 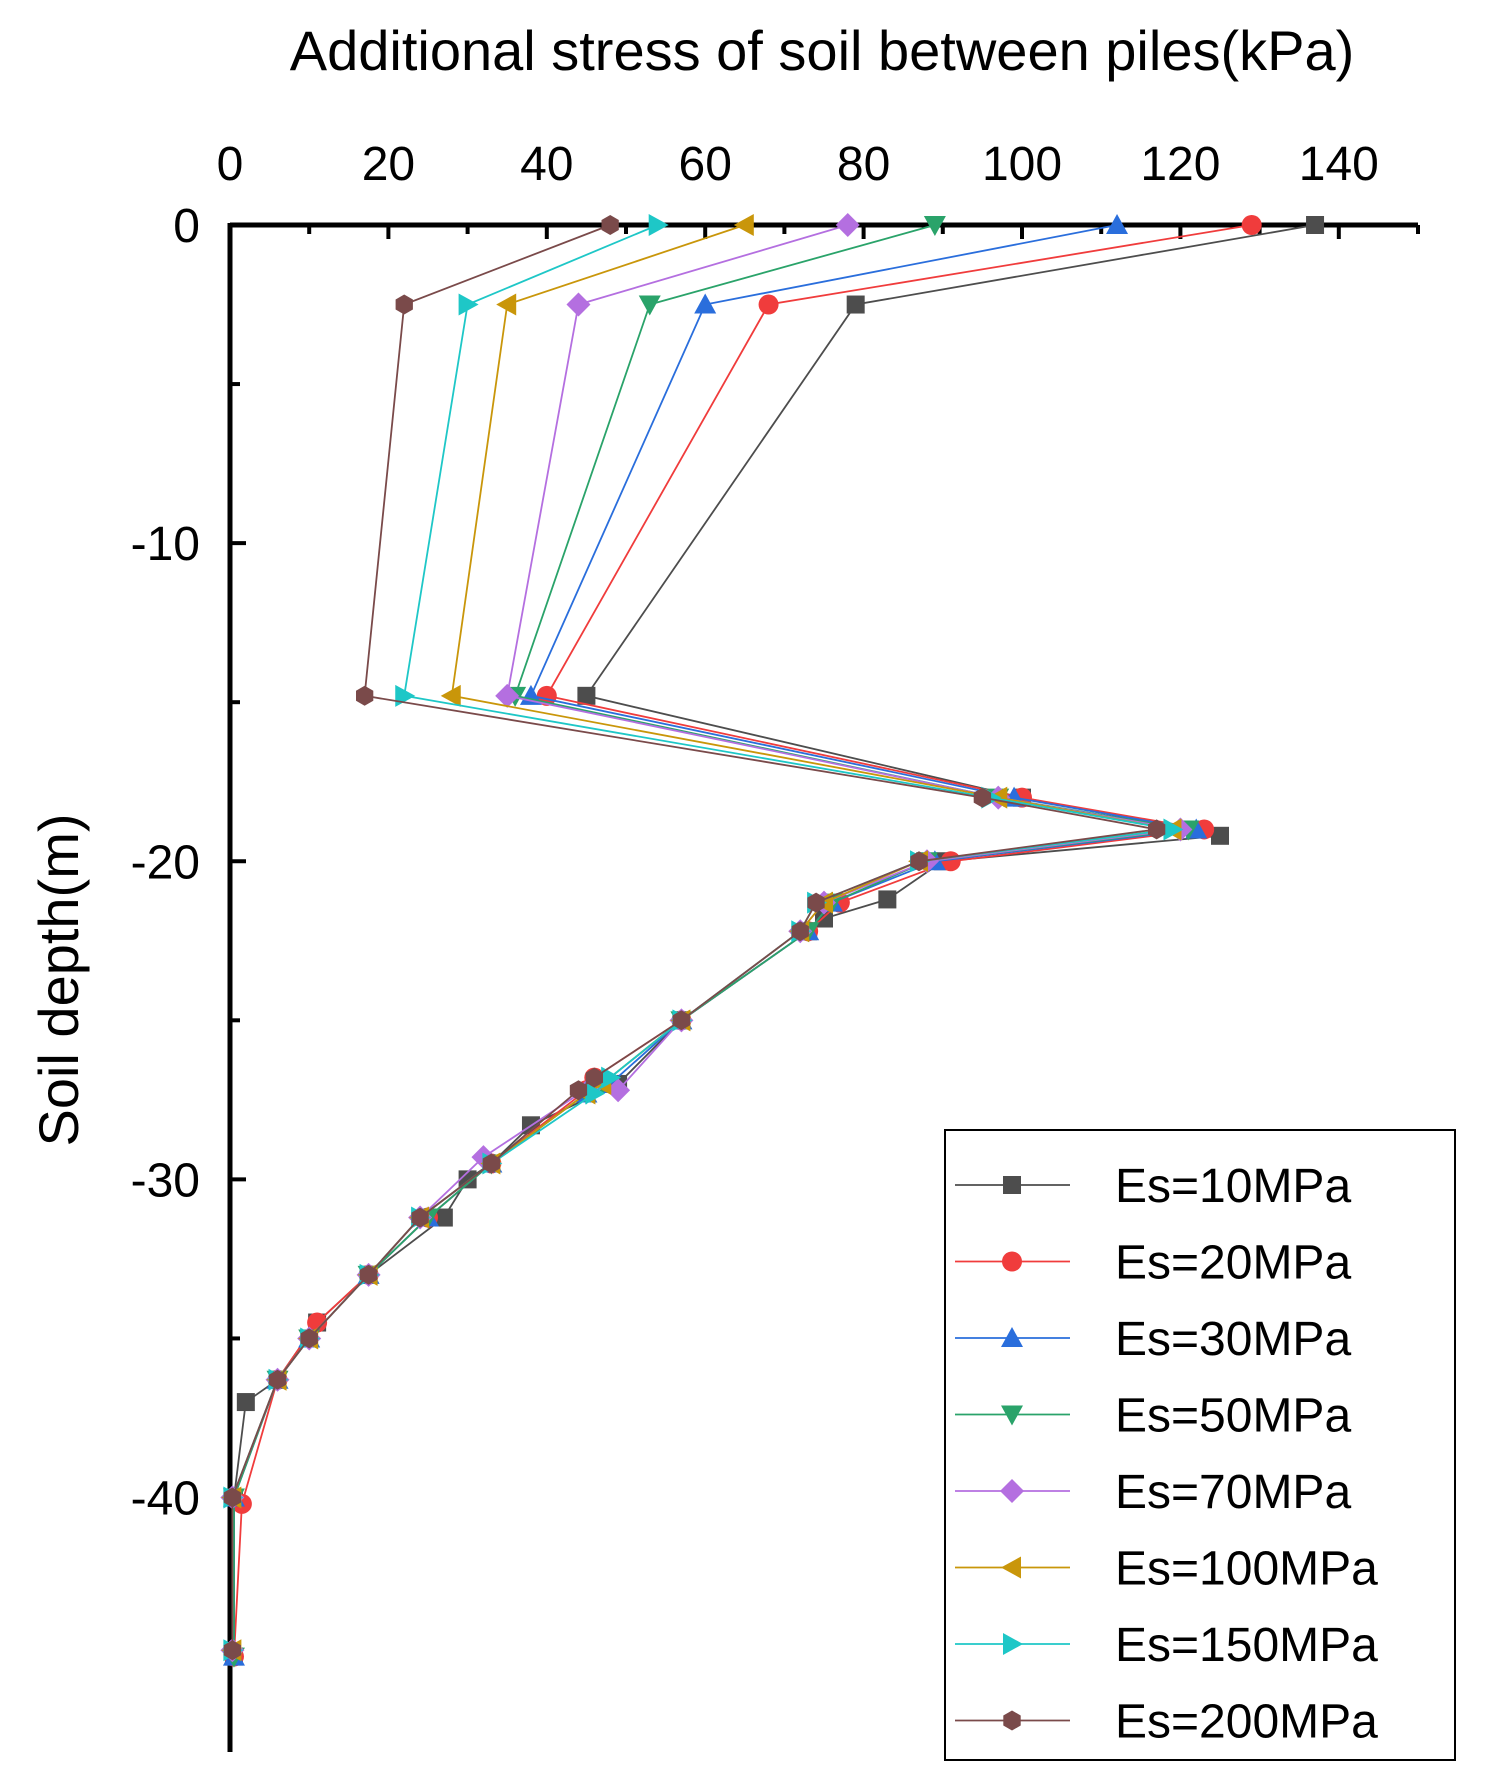 What do you see at coordinates (58, 979) in the screenshot?
I see `y-axis-title: Soil depth(m)` at bounding box center [58, 979].